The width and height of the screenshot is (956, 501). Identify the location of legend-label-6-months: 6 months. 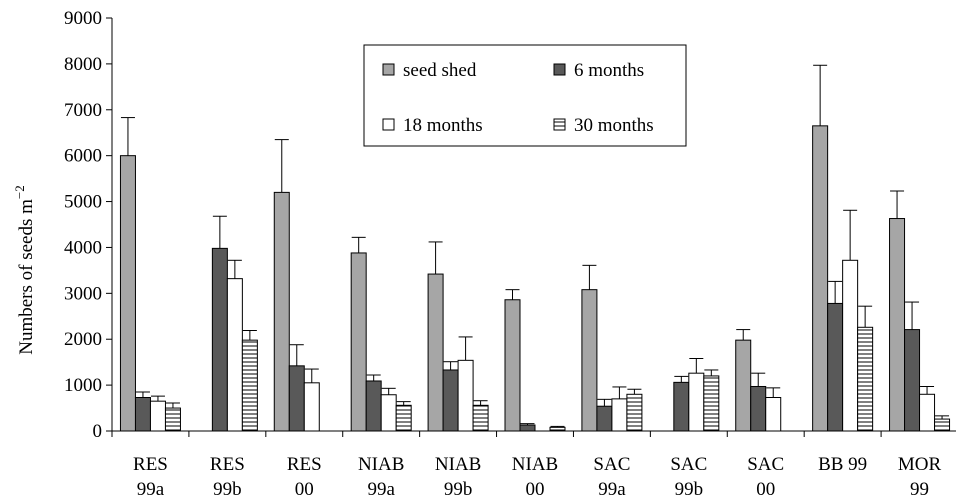
(609, 70).